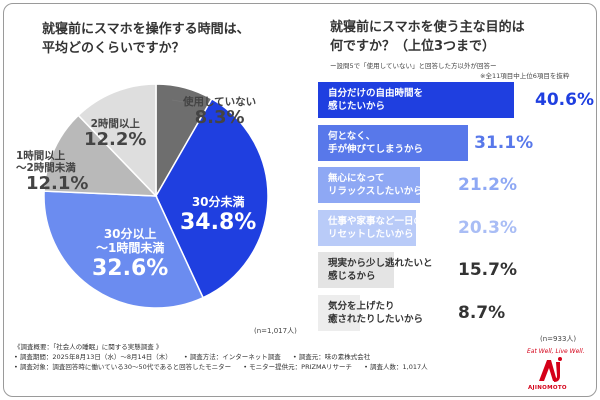 This screenshot has width=600, height=400. I want to click on bar-row-1: 何となく、 手が伸びてしまうから 31.1%, so click(458, 142).